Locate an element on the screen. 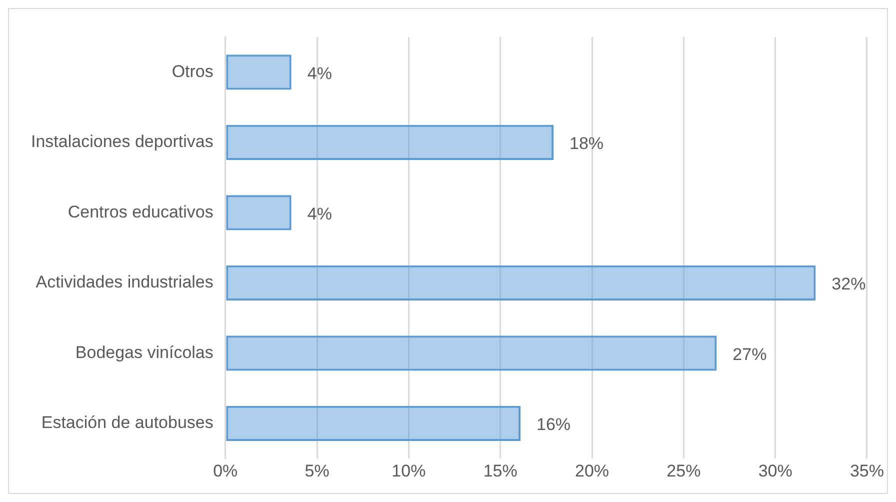 This screenshot has width=896, height=502. y-tick-label: Estación de autobuses is located at coordinates (127, 422).